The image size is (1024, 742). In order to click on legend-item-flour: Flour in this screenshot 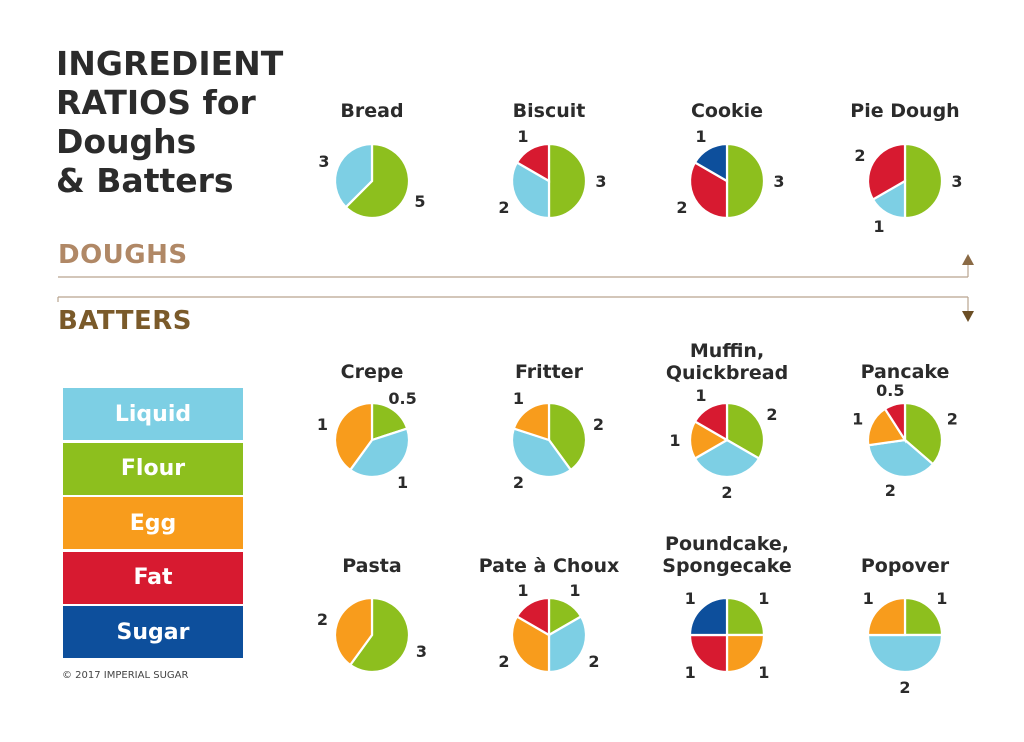, I will do `click(153, 468)`.